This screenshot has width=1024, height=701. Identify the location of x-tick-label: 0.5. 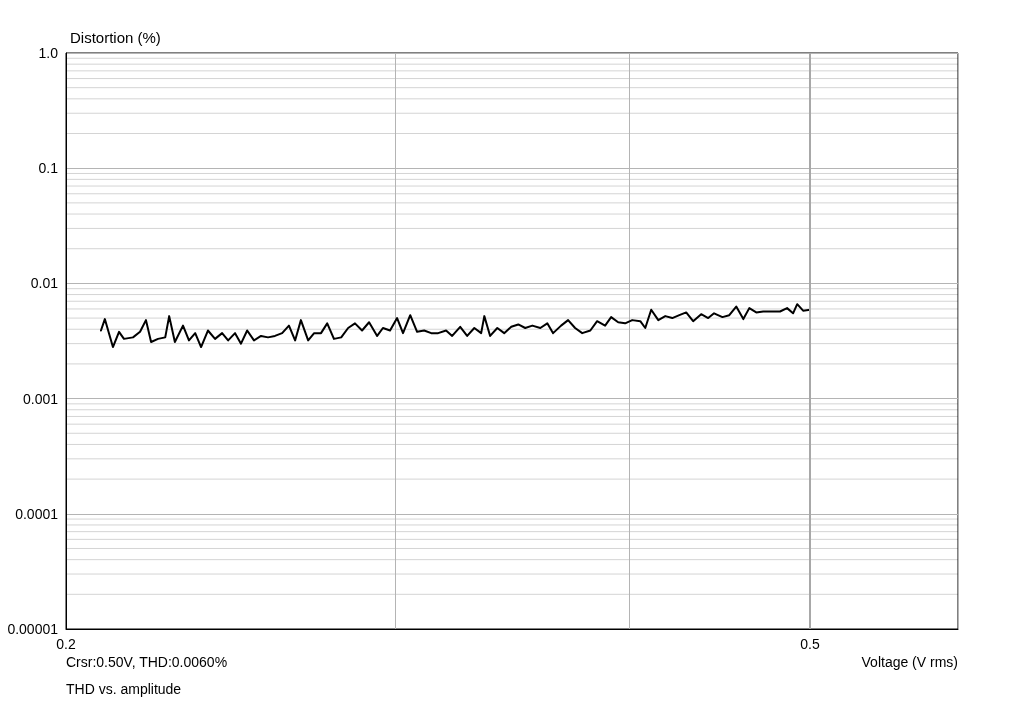
(810, 644).